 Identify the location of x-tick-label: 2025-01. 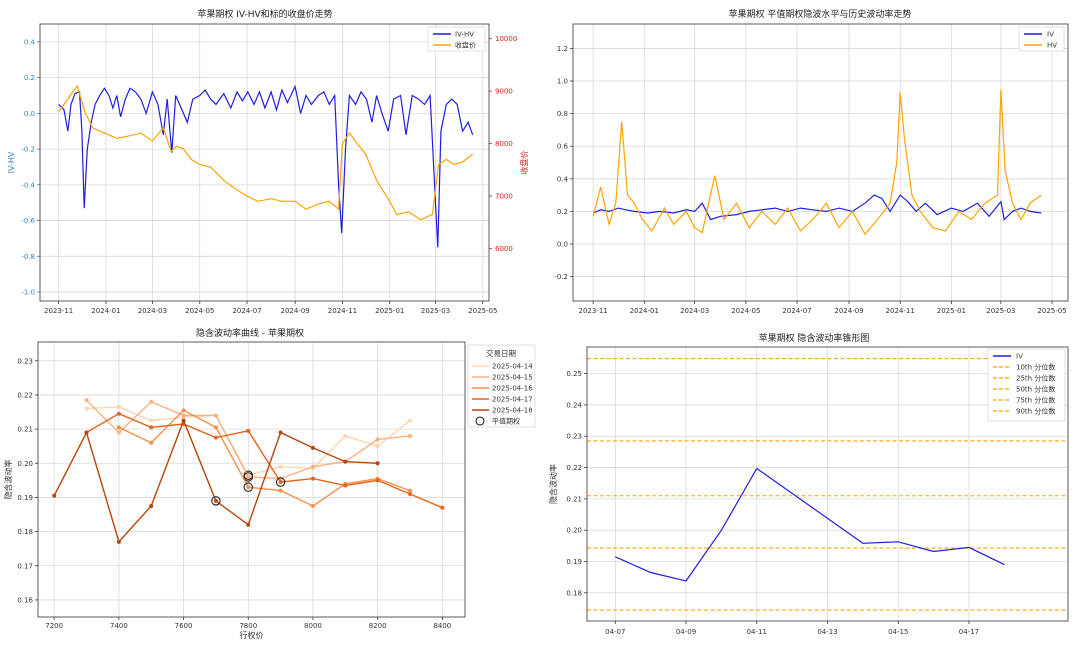
(951, 311).